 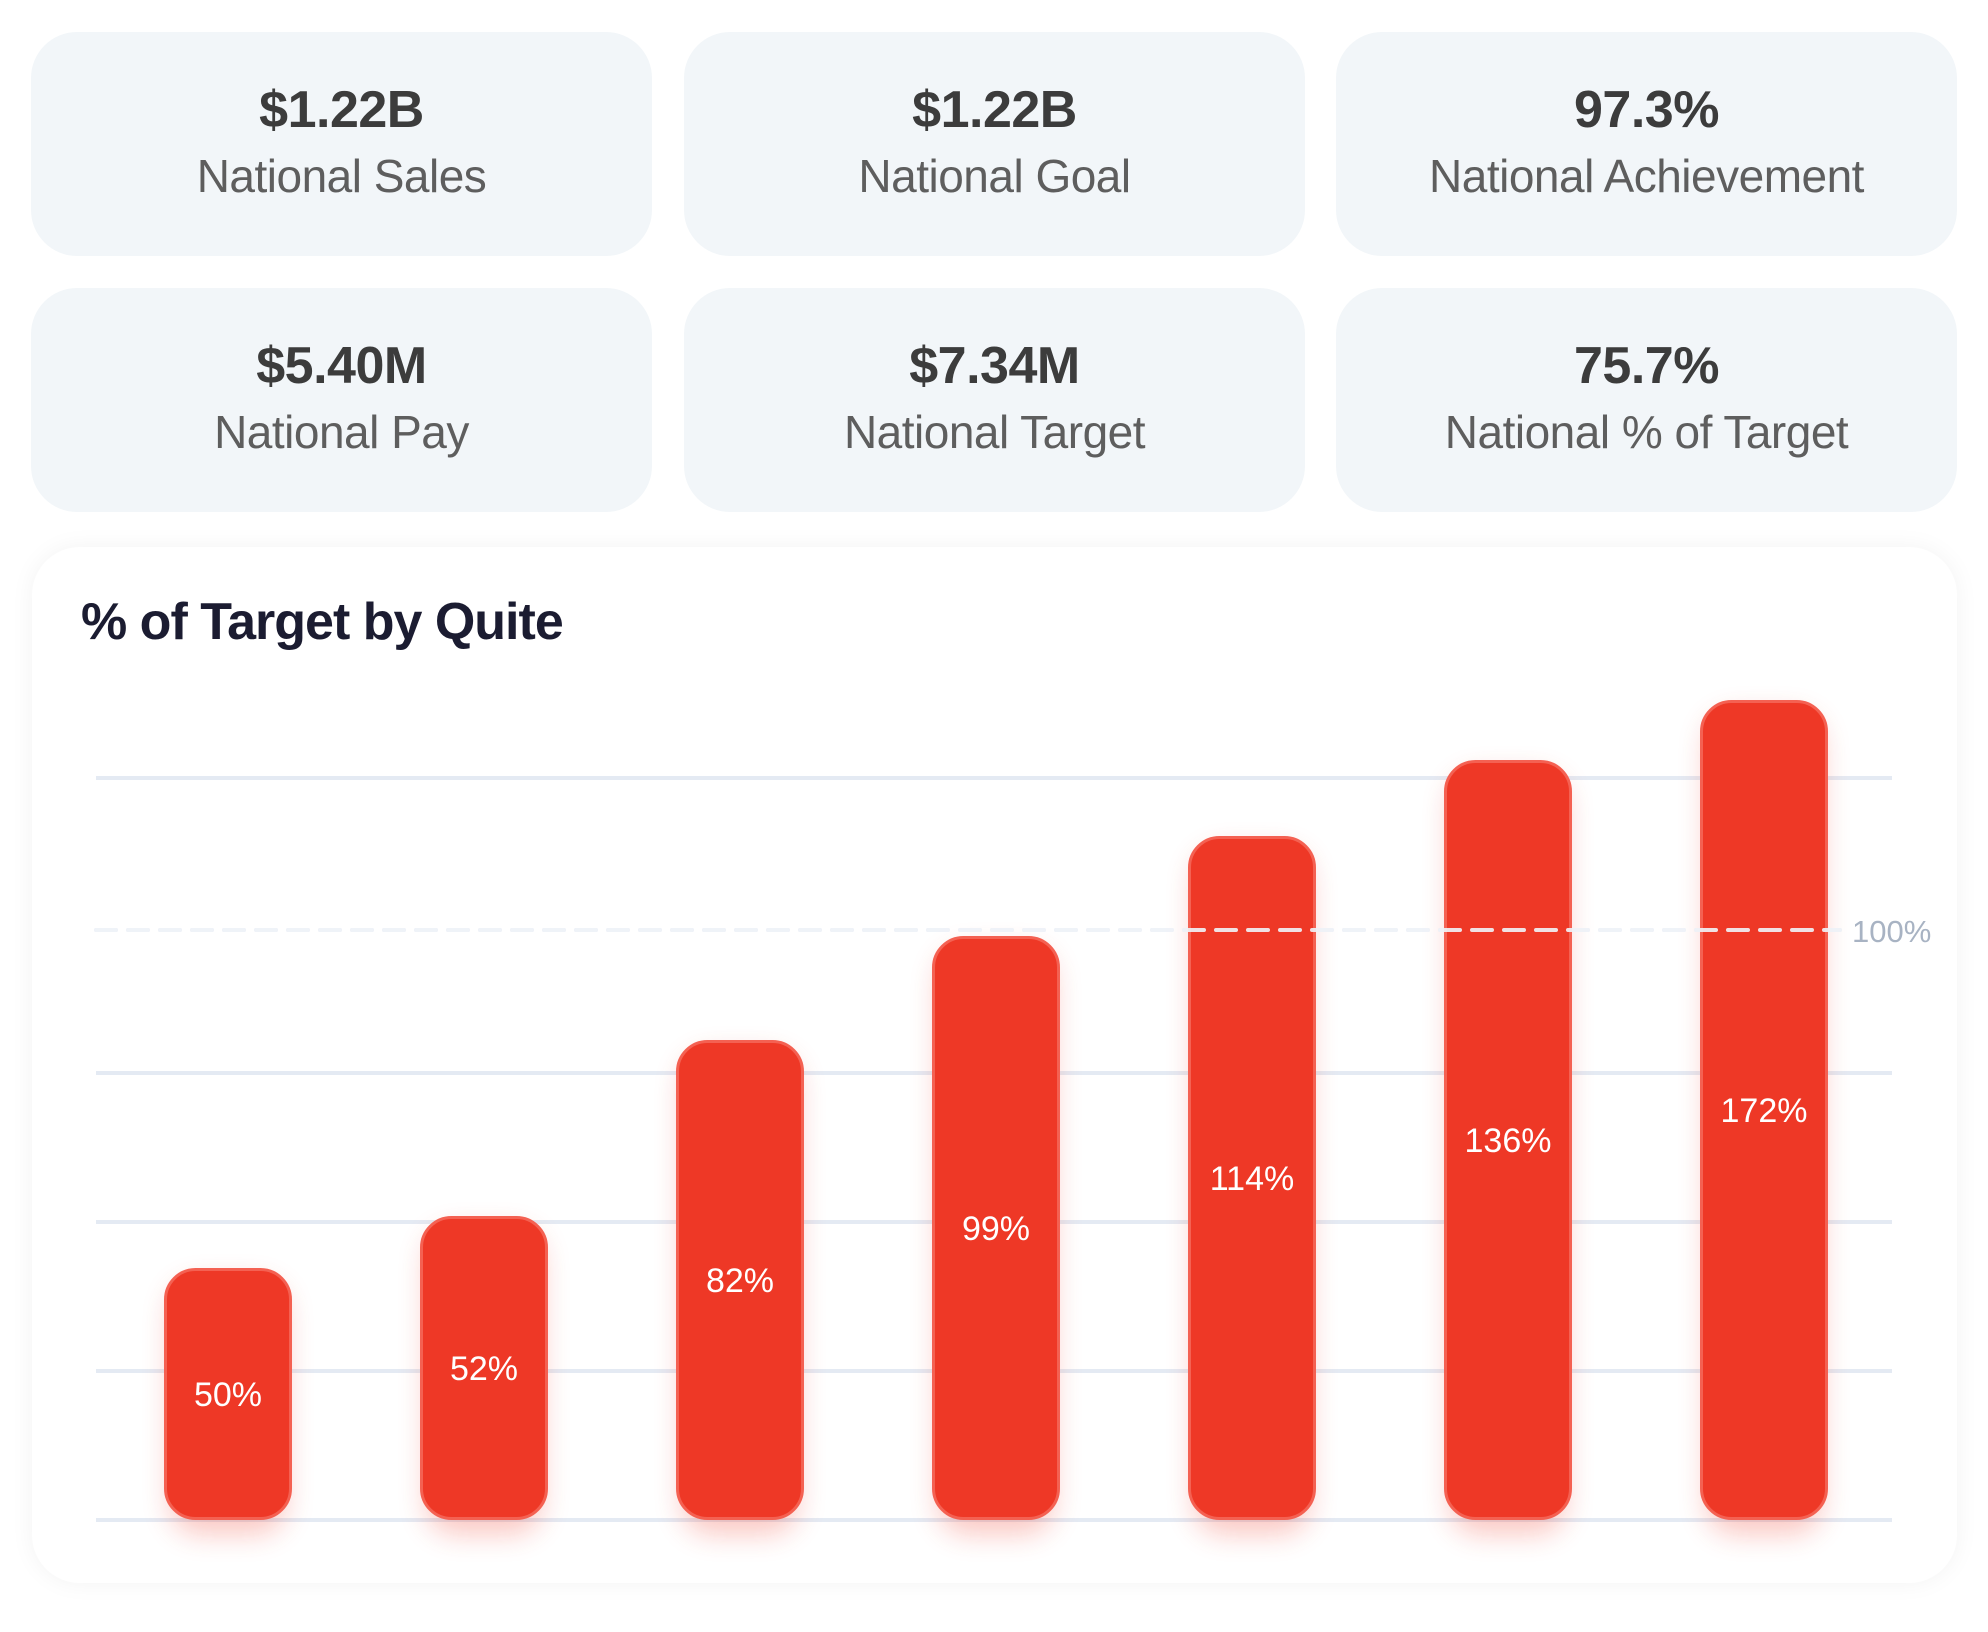 I want to click on kpi-label: National Achievement, so click(x=1646, y=176).